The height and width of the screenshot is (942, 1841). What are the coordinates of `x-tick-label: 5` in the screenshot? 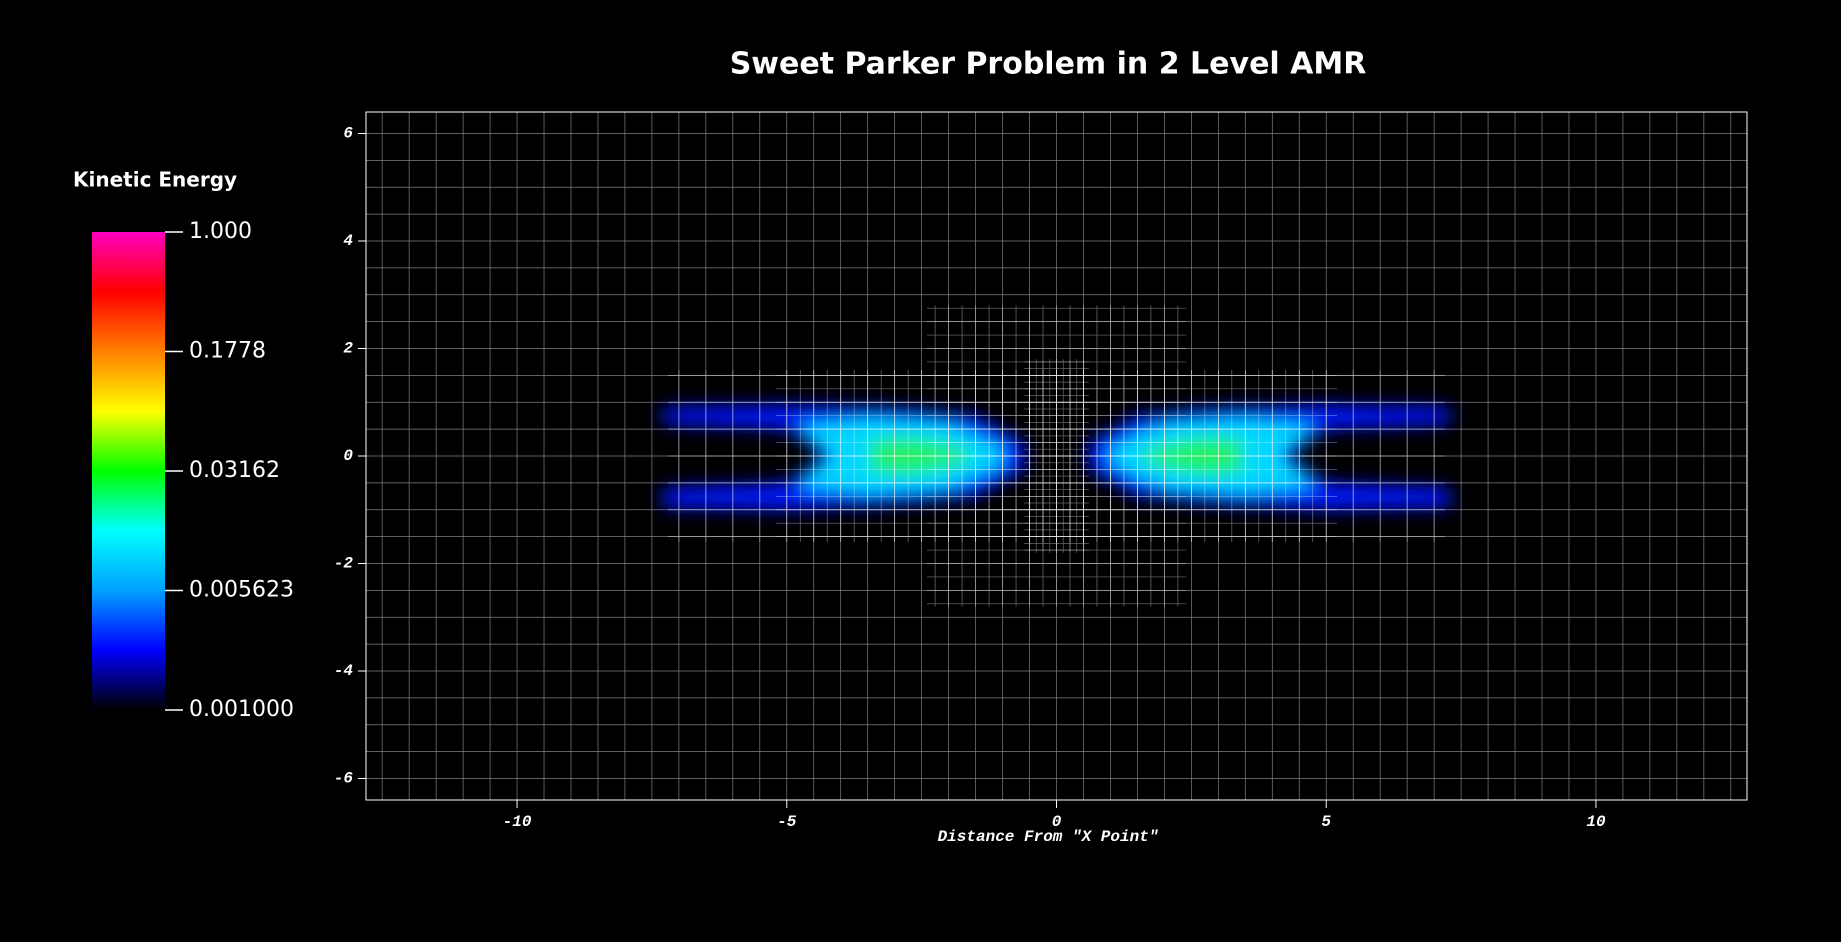 It's located at (1326, 822).